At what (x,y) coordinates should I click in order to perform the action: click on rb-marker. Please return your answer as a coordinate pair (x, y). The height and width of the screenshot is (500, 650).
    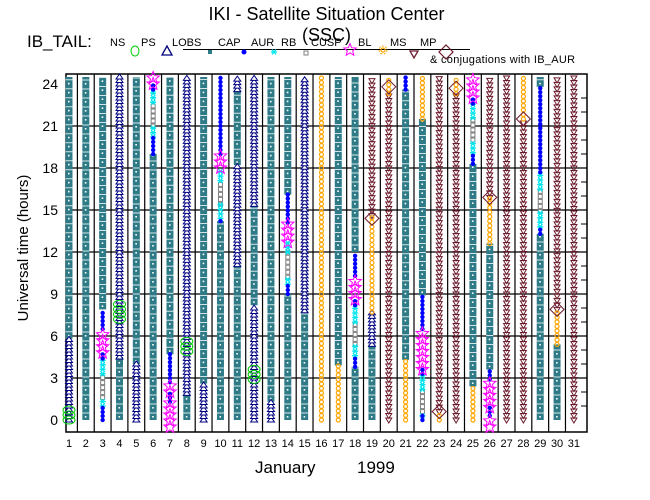
    Looking at the image, I should click on (153, 93).